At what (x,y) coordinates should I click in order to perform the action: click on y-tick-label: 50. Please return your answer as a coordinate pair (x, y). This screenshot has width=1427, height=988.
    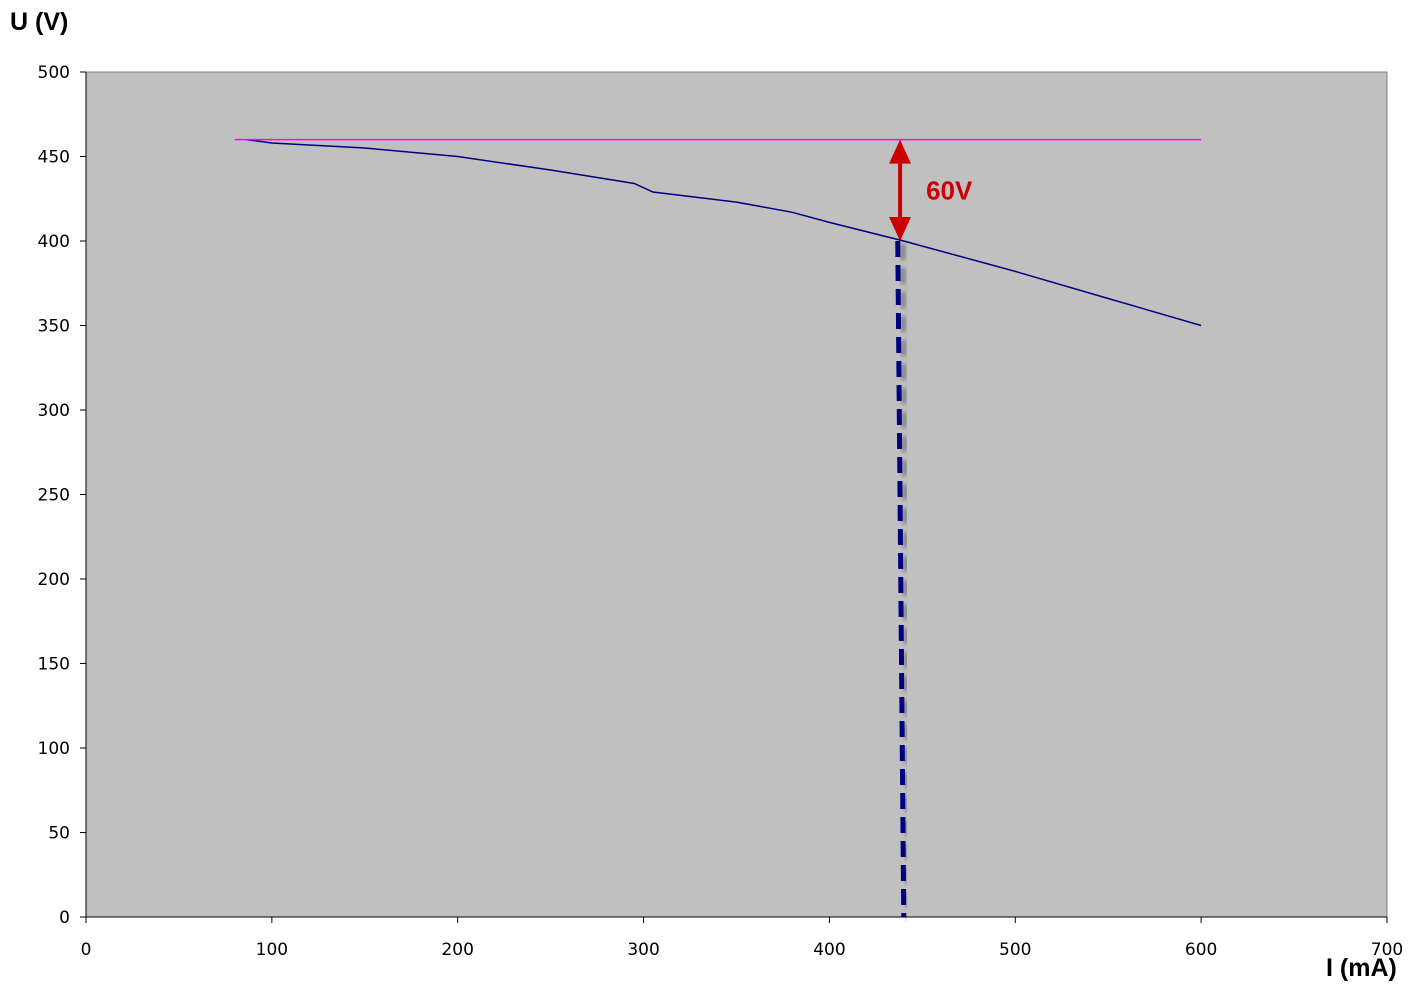
    Looking at the image, I should click on (59, 834).